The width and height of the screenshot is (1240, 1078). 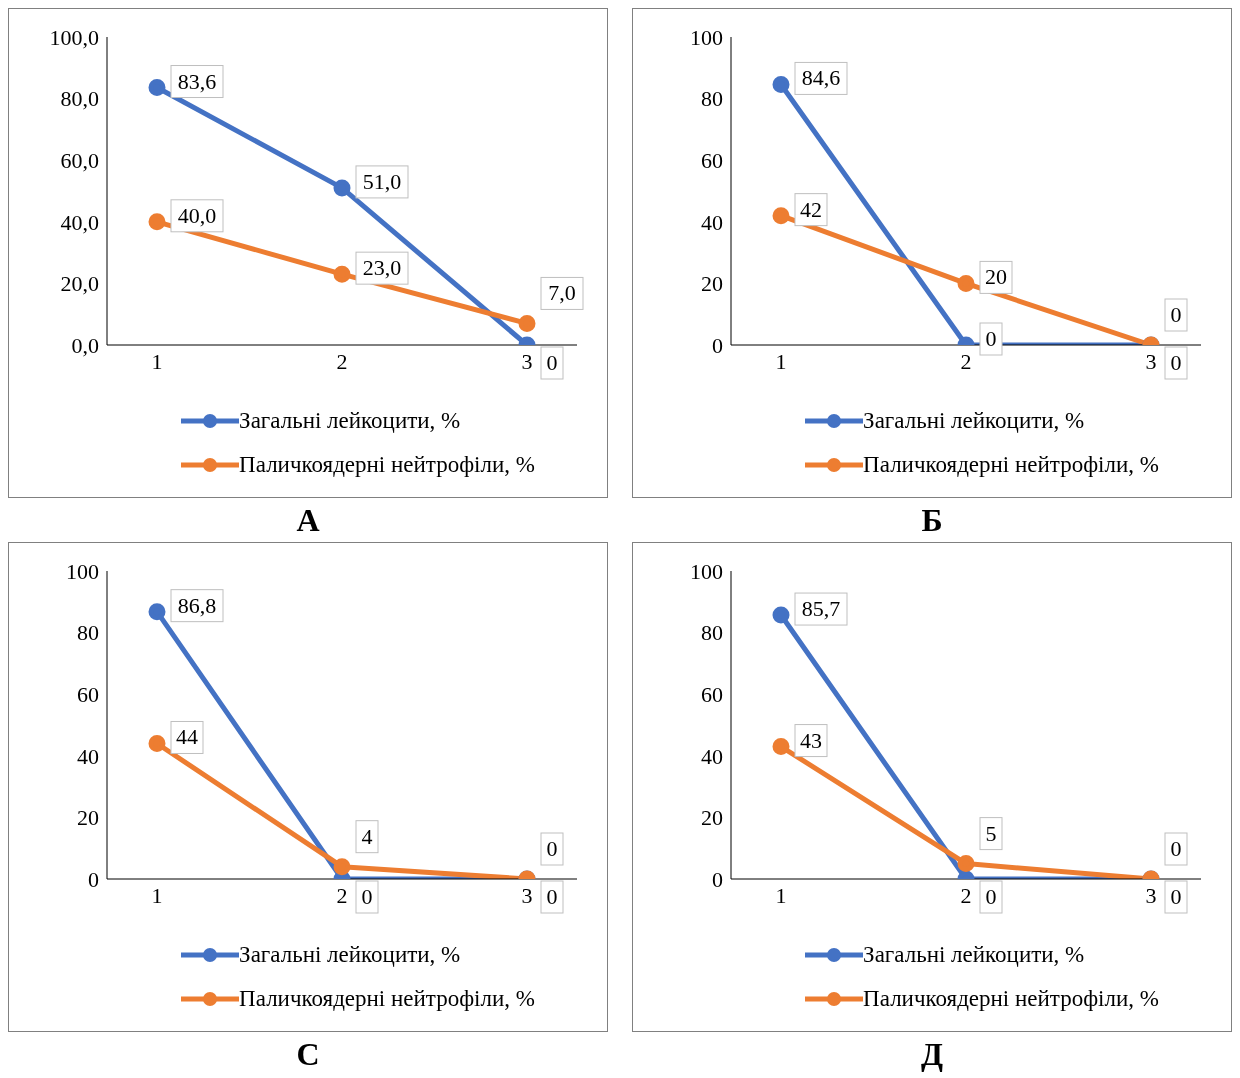 I want to click on data-label: 44, so click(x=187, y=737).